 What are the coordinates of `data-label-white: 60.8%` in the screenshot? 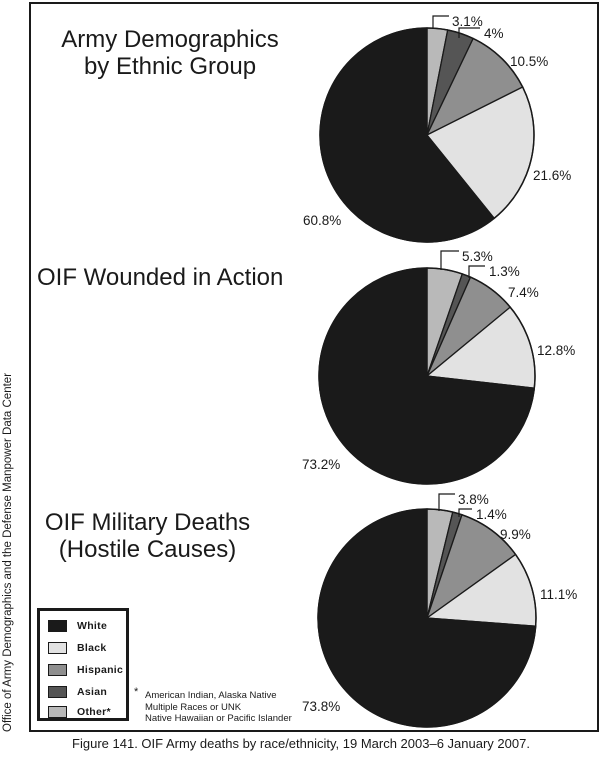 It's located at (322, 220).